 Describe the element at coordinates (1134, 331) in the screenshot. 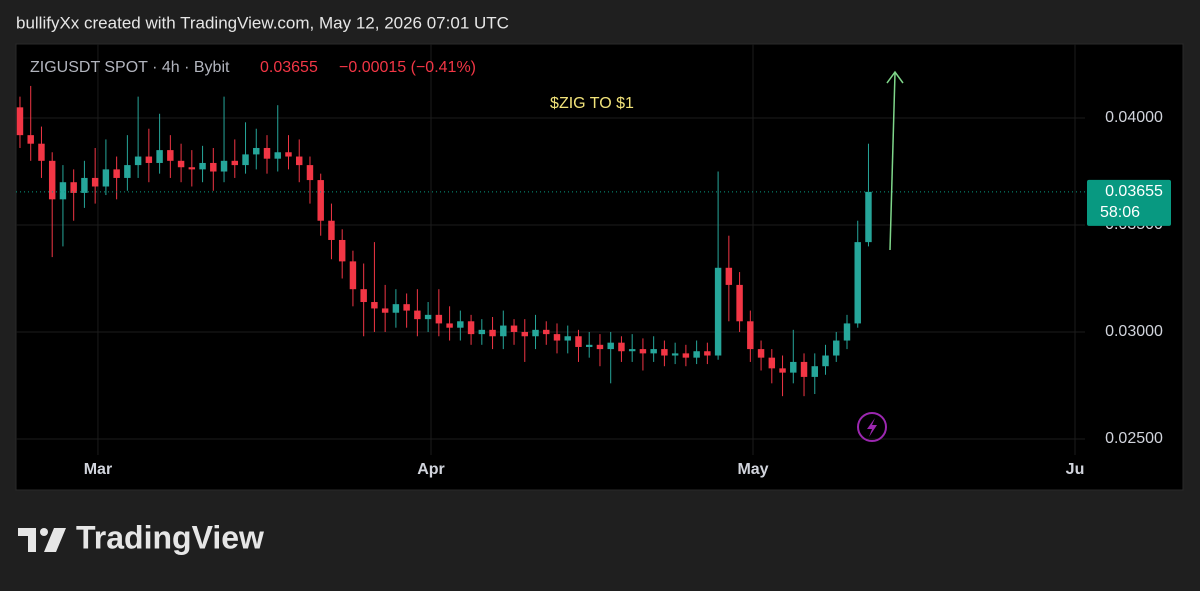

I see `y-tick-label: 0.03000` at that location.